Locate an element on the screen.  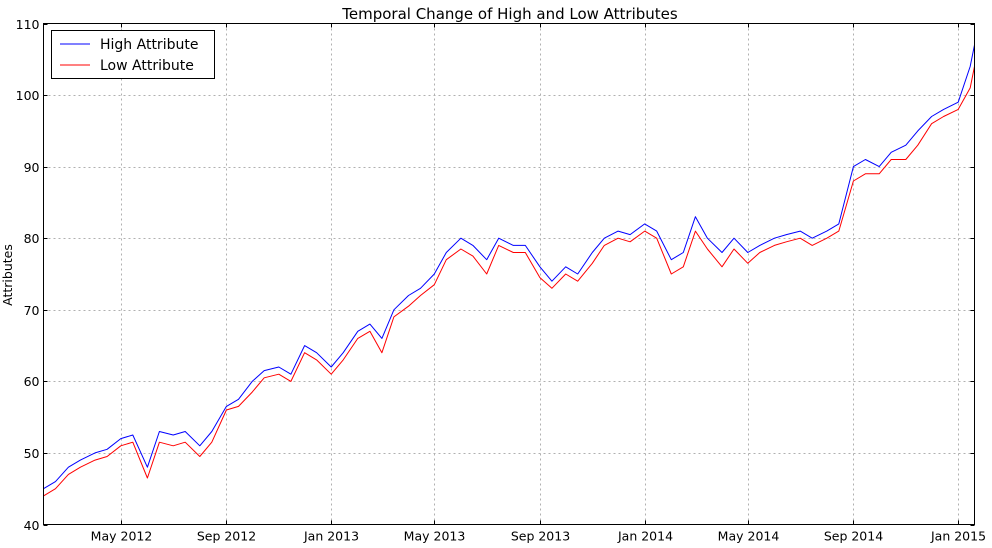
legend: High Attribute Low Attribute is located at coordinates (133, 54).